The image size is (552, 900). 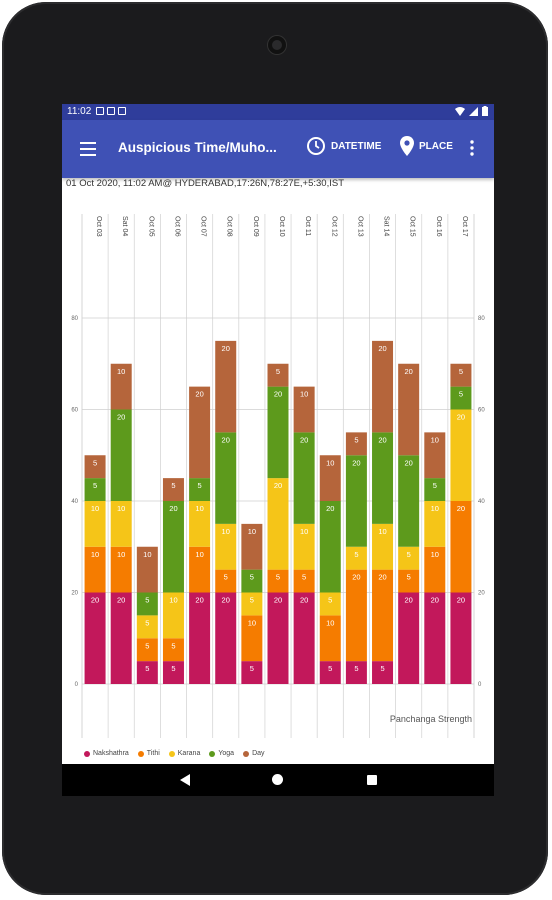 What do you see at coordinates (184, 753) in the screenshot?
I see `legend-item: Karana` at bounding box center [184, 753].